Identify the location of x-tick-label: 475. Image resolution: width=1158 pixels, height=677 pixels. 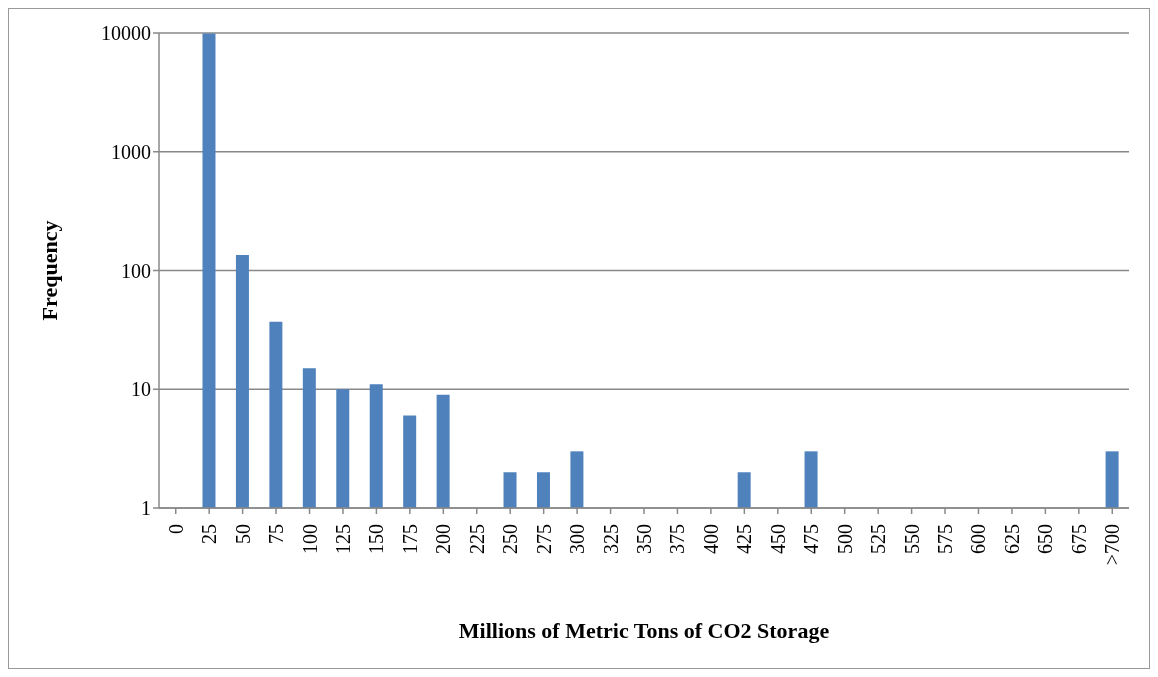
(811, 539).